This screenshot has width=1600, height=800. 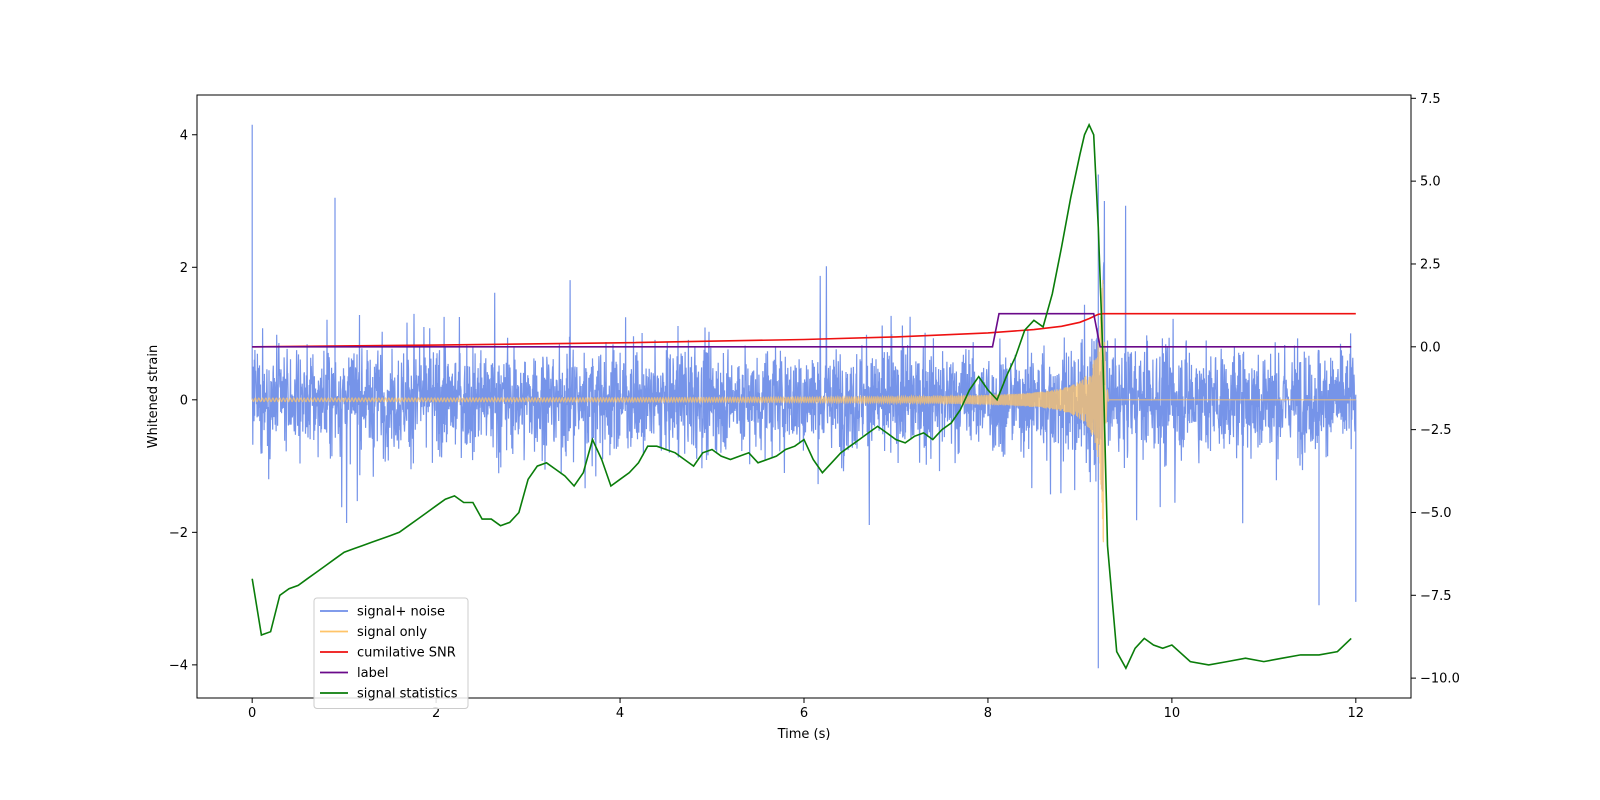 I want to click on y-right-tick-label: 2.5, so click(x=1430, y=264).